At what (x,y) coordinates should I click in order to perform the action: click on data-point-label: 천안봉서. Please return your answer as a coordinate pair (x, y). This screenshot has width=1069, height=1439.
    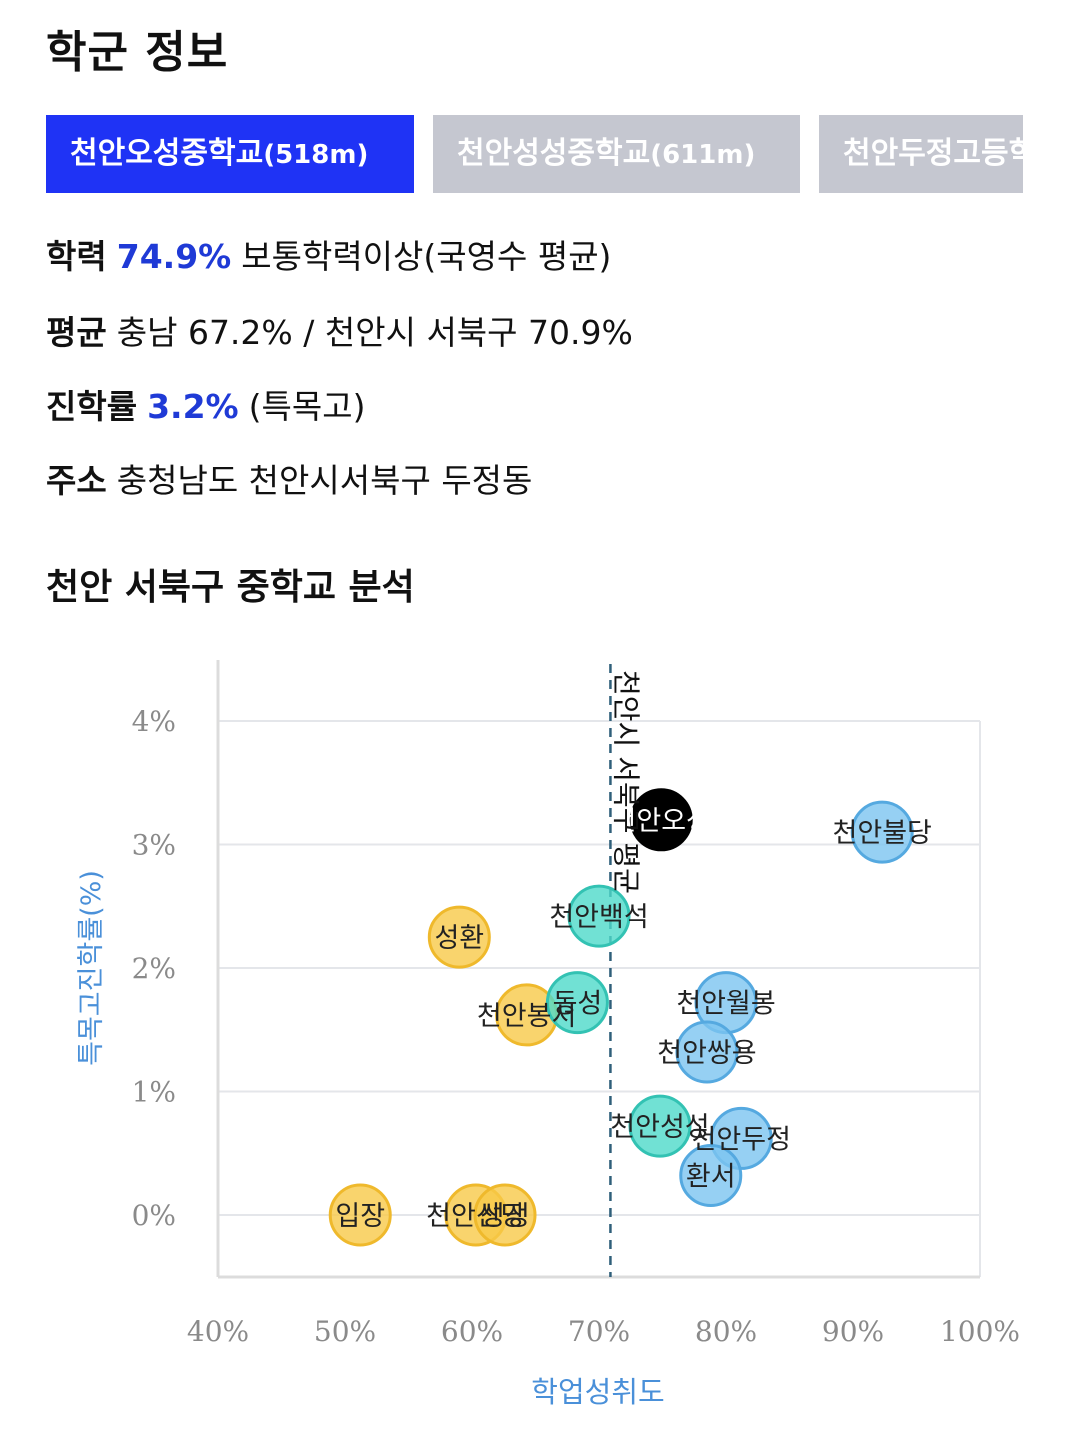
    Looking at the image, I should click on (526, 1016).